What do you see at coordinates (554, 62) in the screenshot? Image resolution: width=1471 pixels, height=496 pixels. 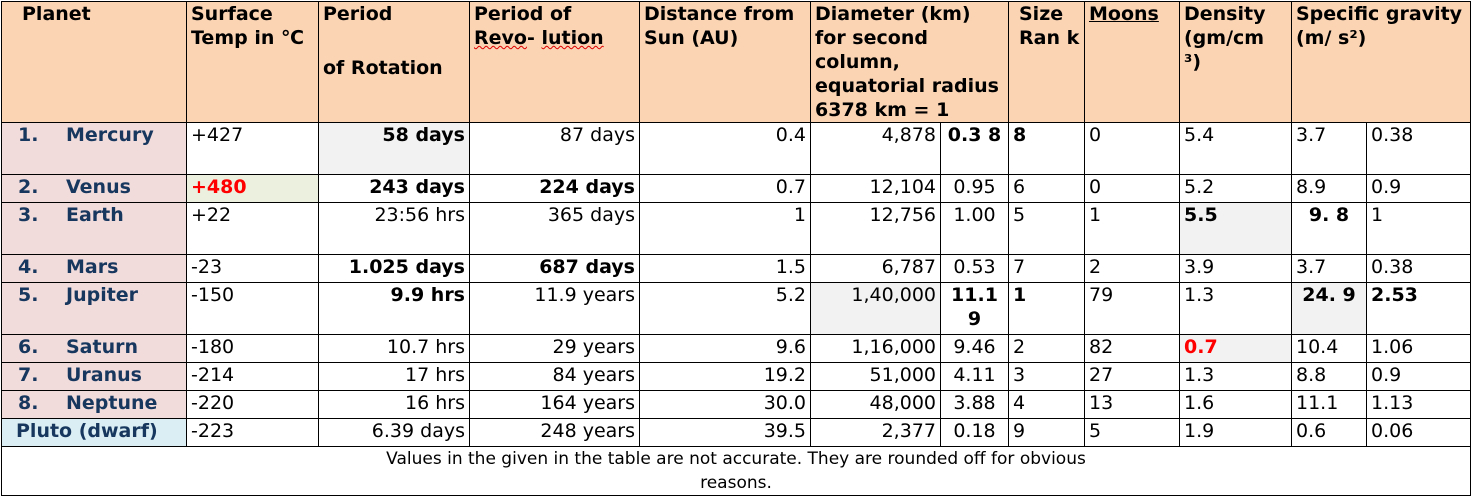 I see `header-period-revolution: Period of Revo- lution` at bounding box center [554, 62].